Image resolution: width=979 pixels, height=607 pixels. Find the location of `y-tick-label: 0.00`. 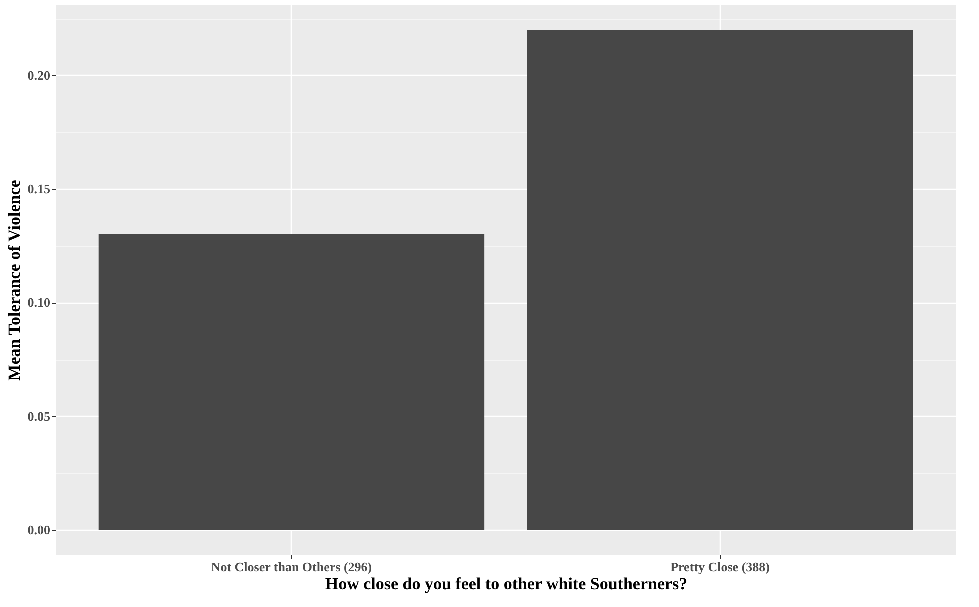

y-tick-label: 0.00 is located at coordinates (39, 530).